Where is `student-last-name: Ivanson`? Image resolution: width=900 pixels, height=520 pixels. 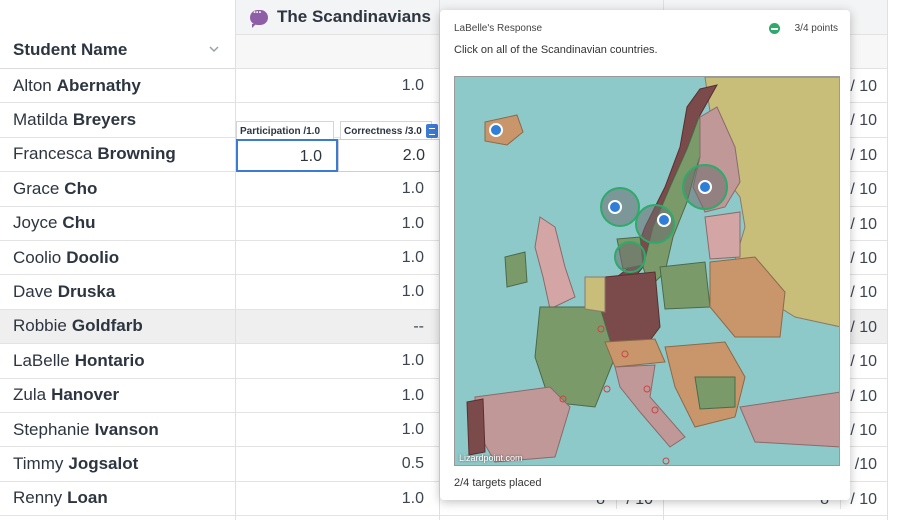
student-last-name: Ivanson is located at coordinates (126, 429).